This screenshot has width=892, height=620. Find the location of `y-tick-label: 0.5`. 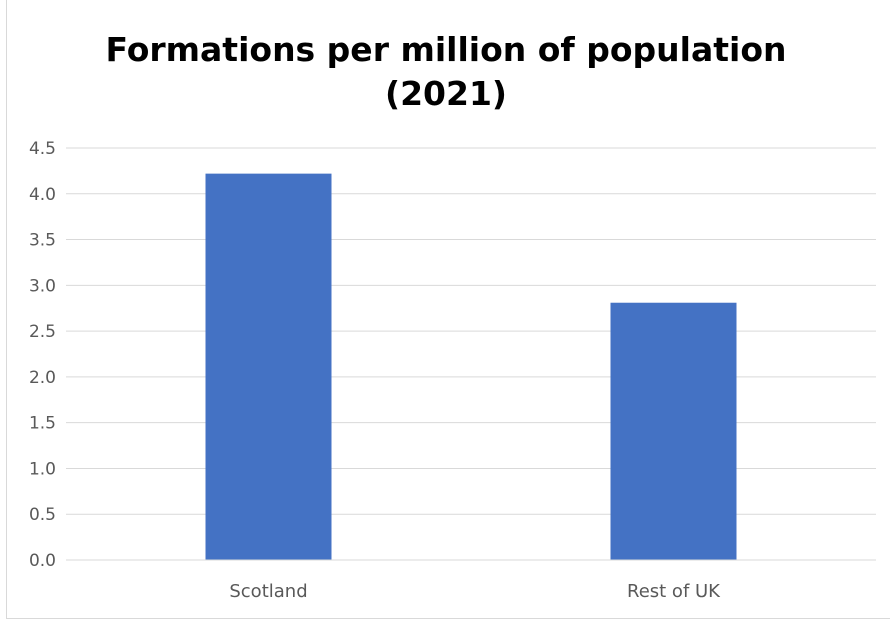

y-tick-label: 0.5 is located at coordinates (42, 515).